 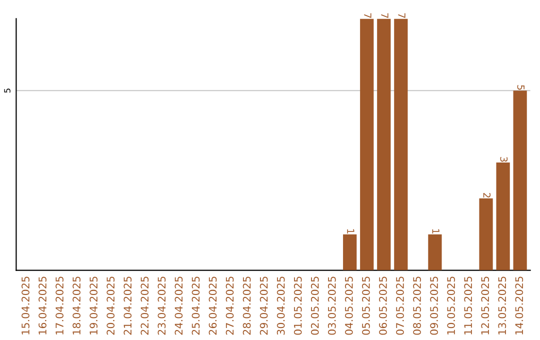 I want to click on x-tick-label: 29.04.2025, so click(x=264, y=305).